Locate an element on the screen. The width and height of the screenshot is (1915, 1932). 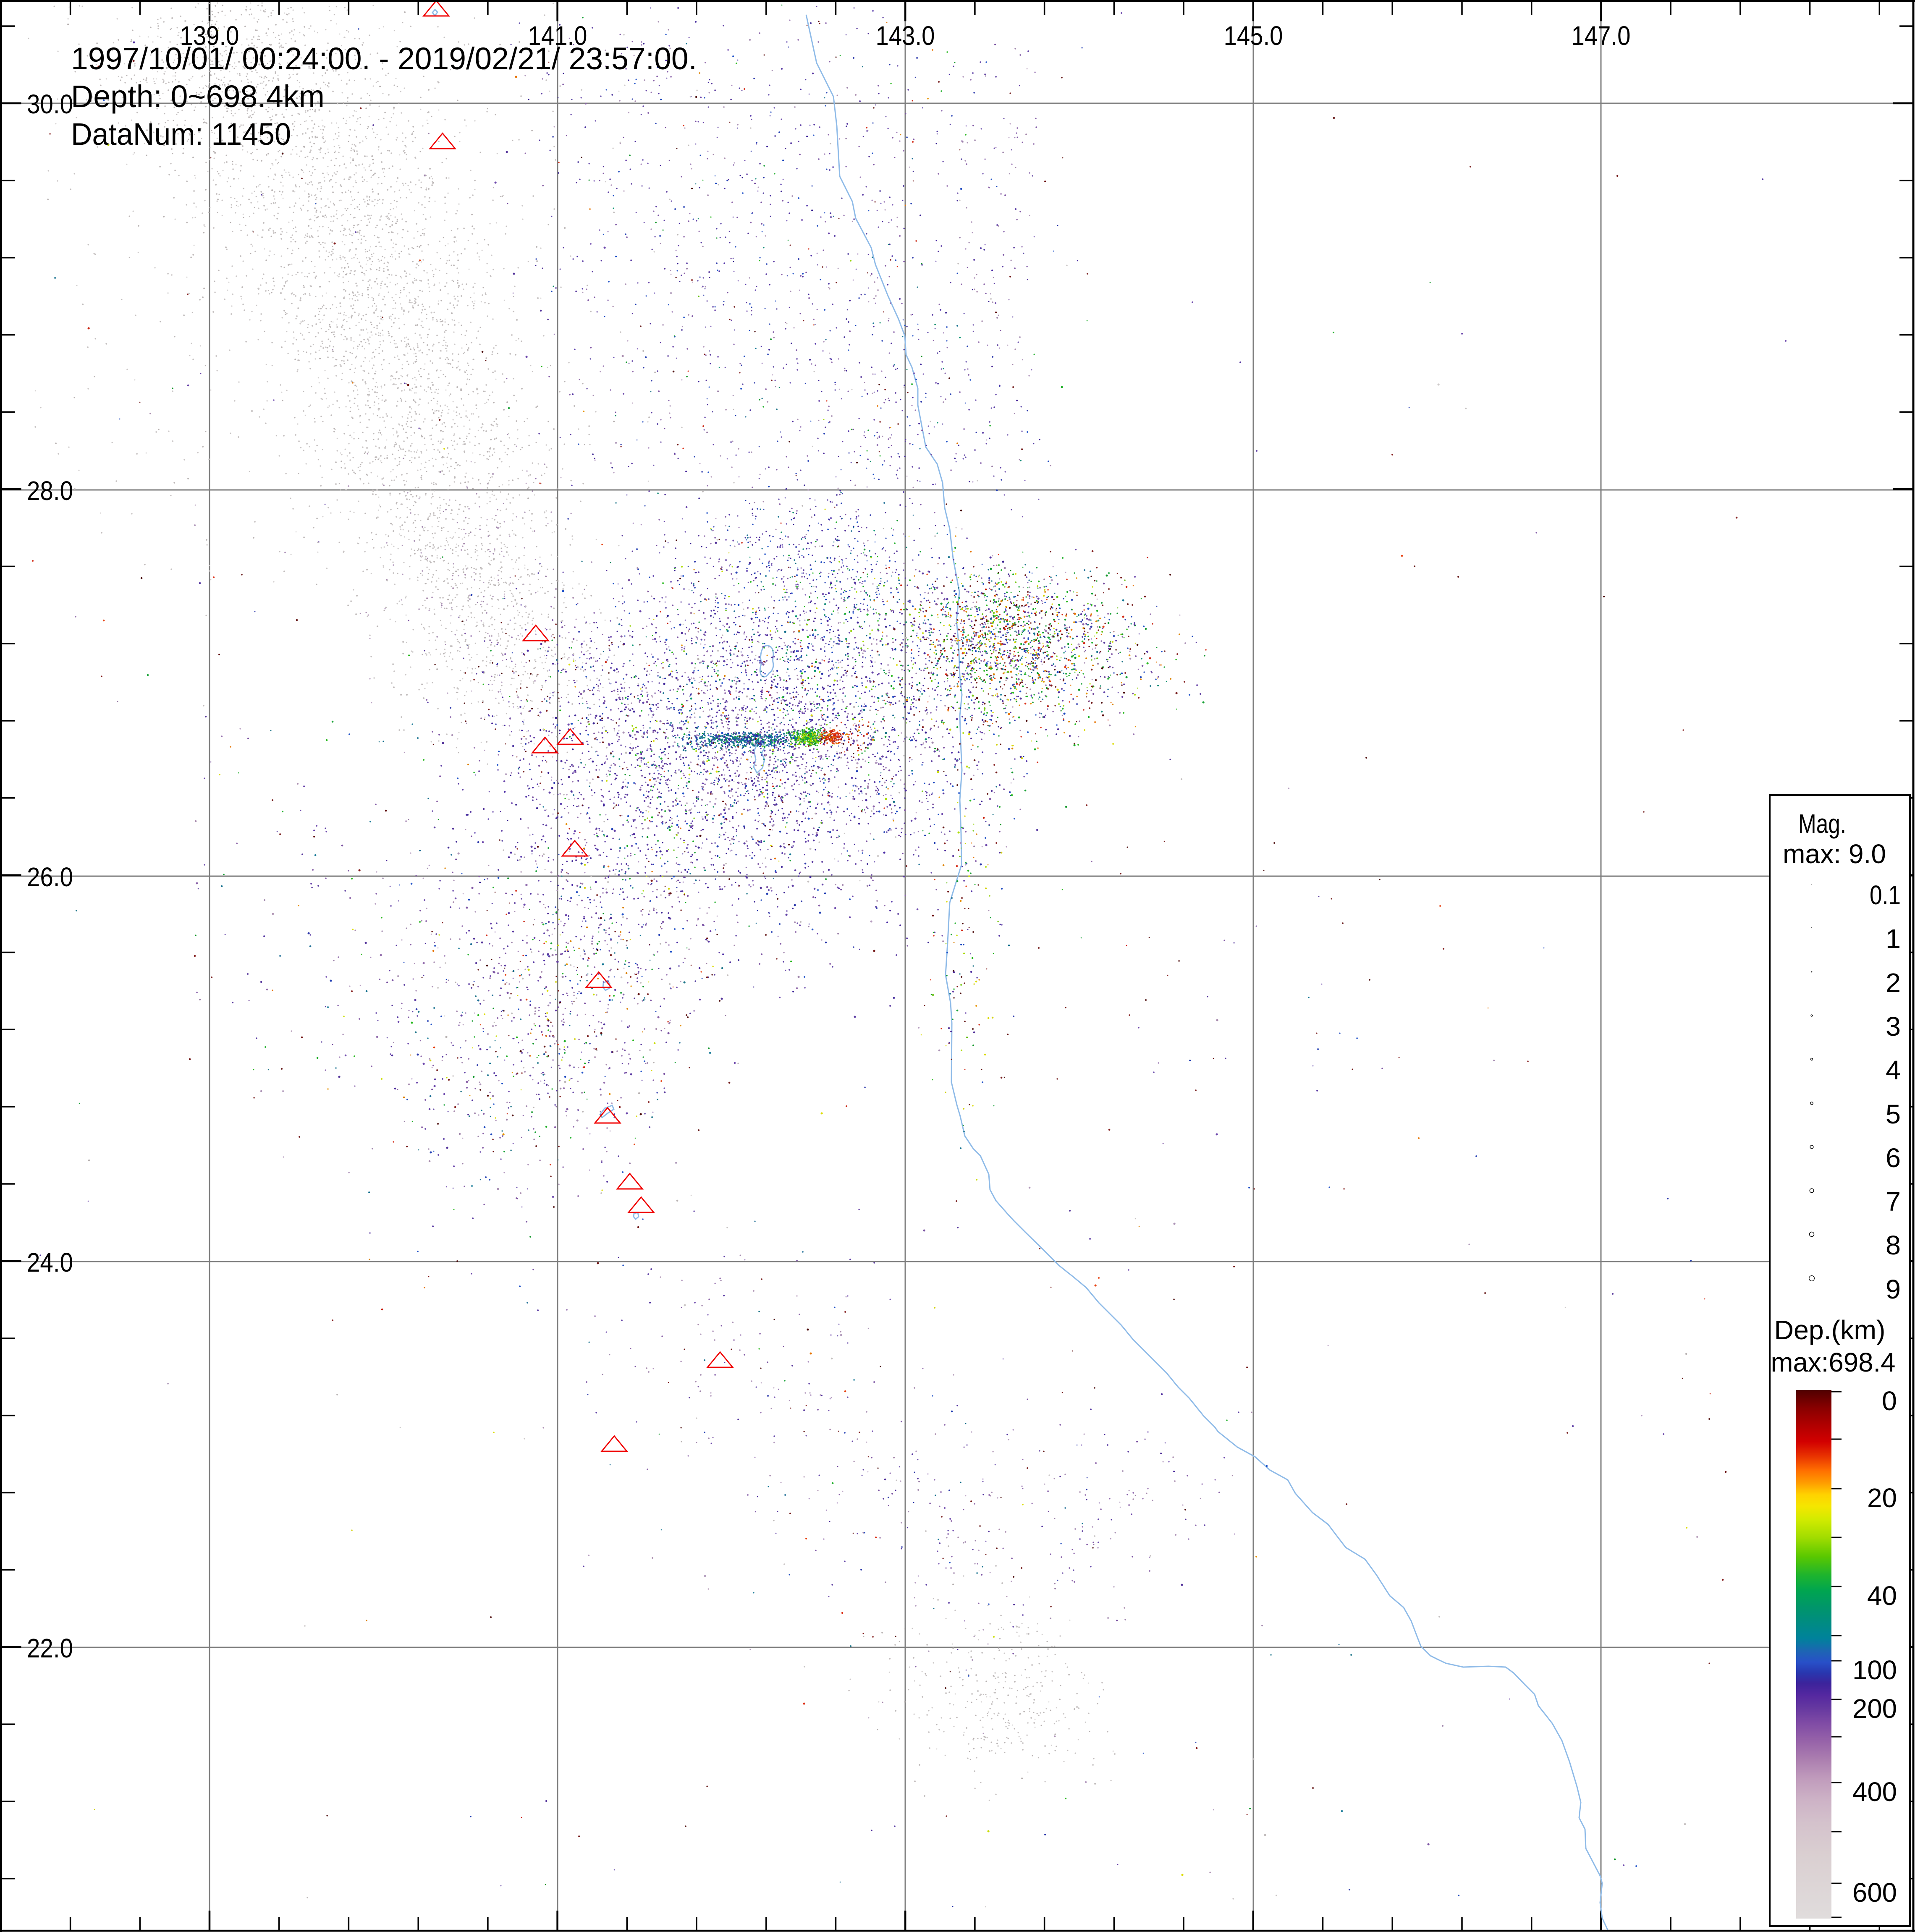
svg-text: 4 is located at coordinates (1893, 1070).